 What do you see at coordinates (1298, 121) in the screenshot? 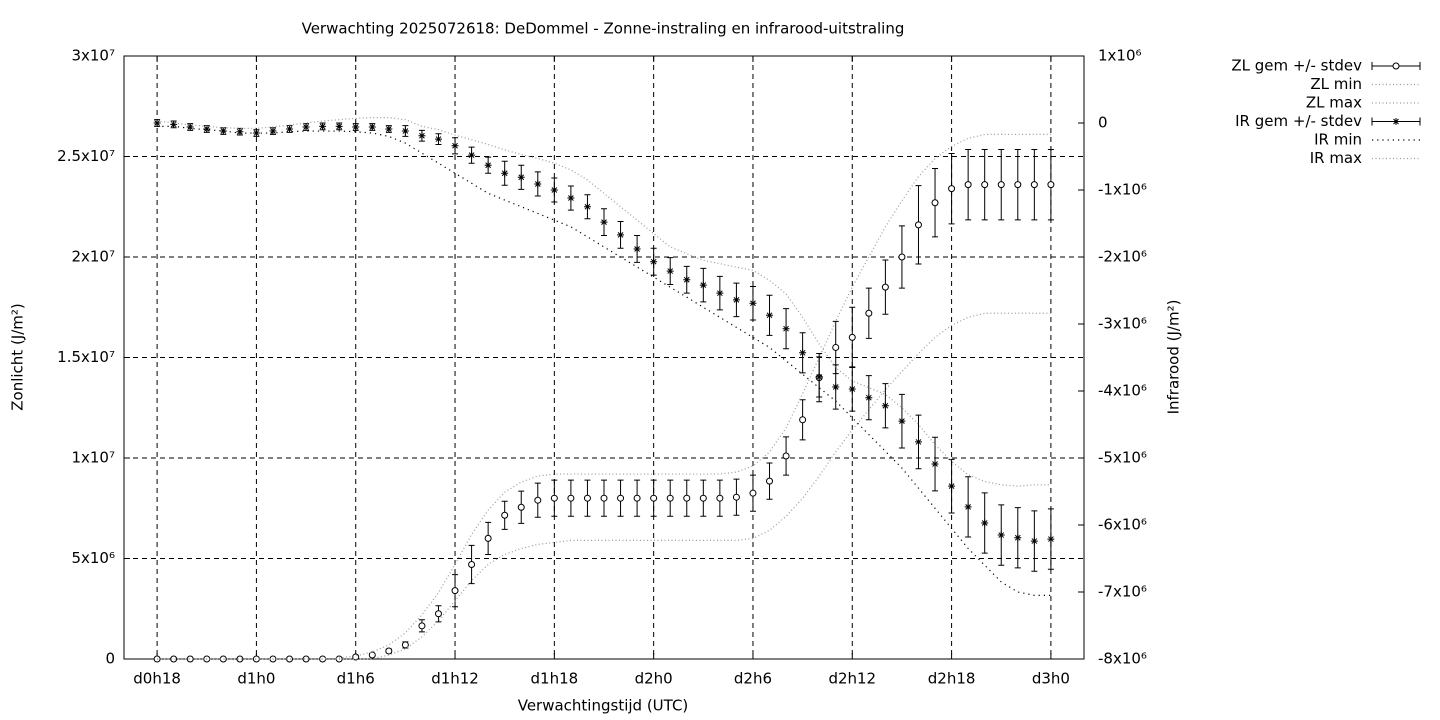
I see `legend-label: IR gem +/- stdev` at bounding box center [1298, 121].